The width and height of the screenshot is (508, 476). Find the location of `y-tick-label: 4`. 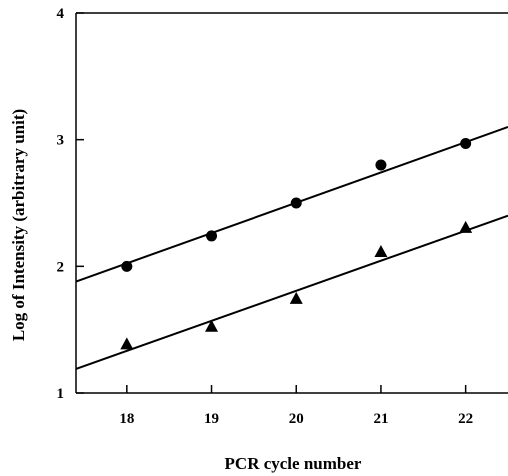

y-tick-label: 4 is located at coordinates (61, 14).